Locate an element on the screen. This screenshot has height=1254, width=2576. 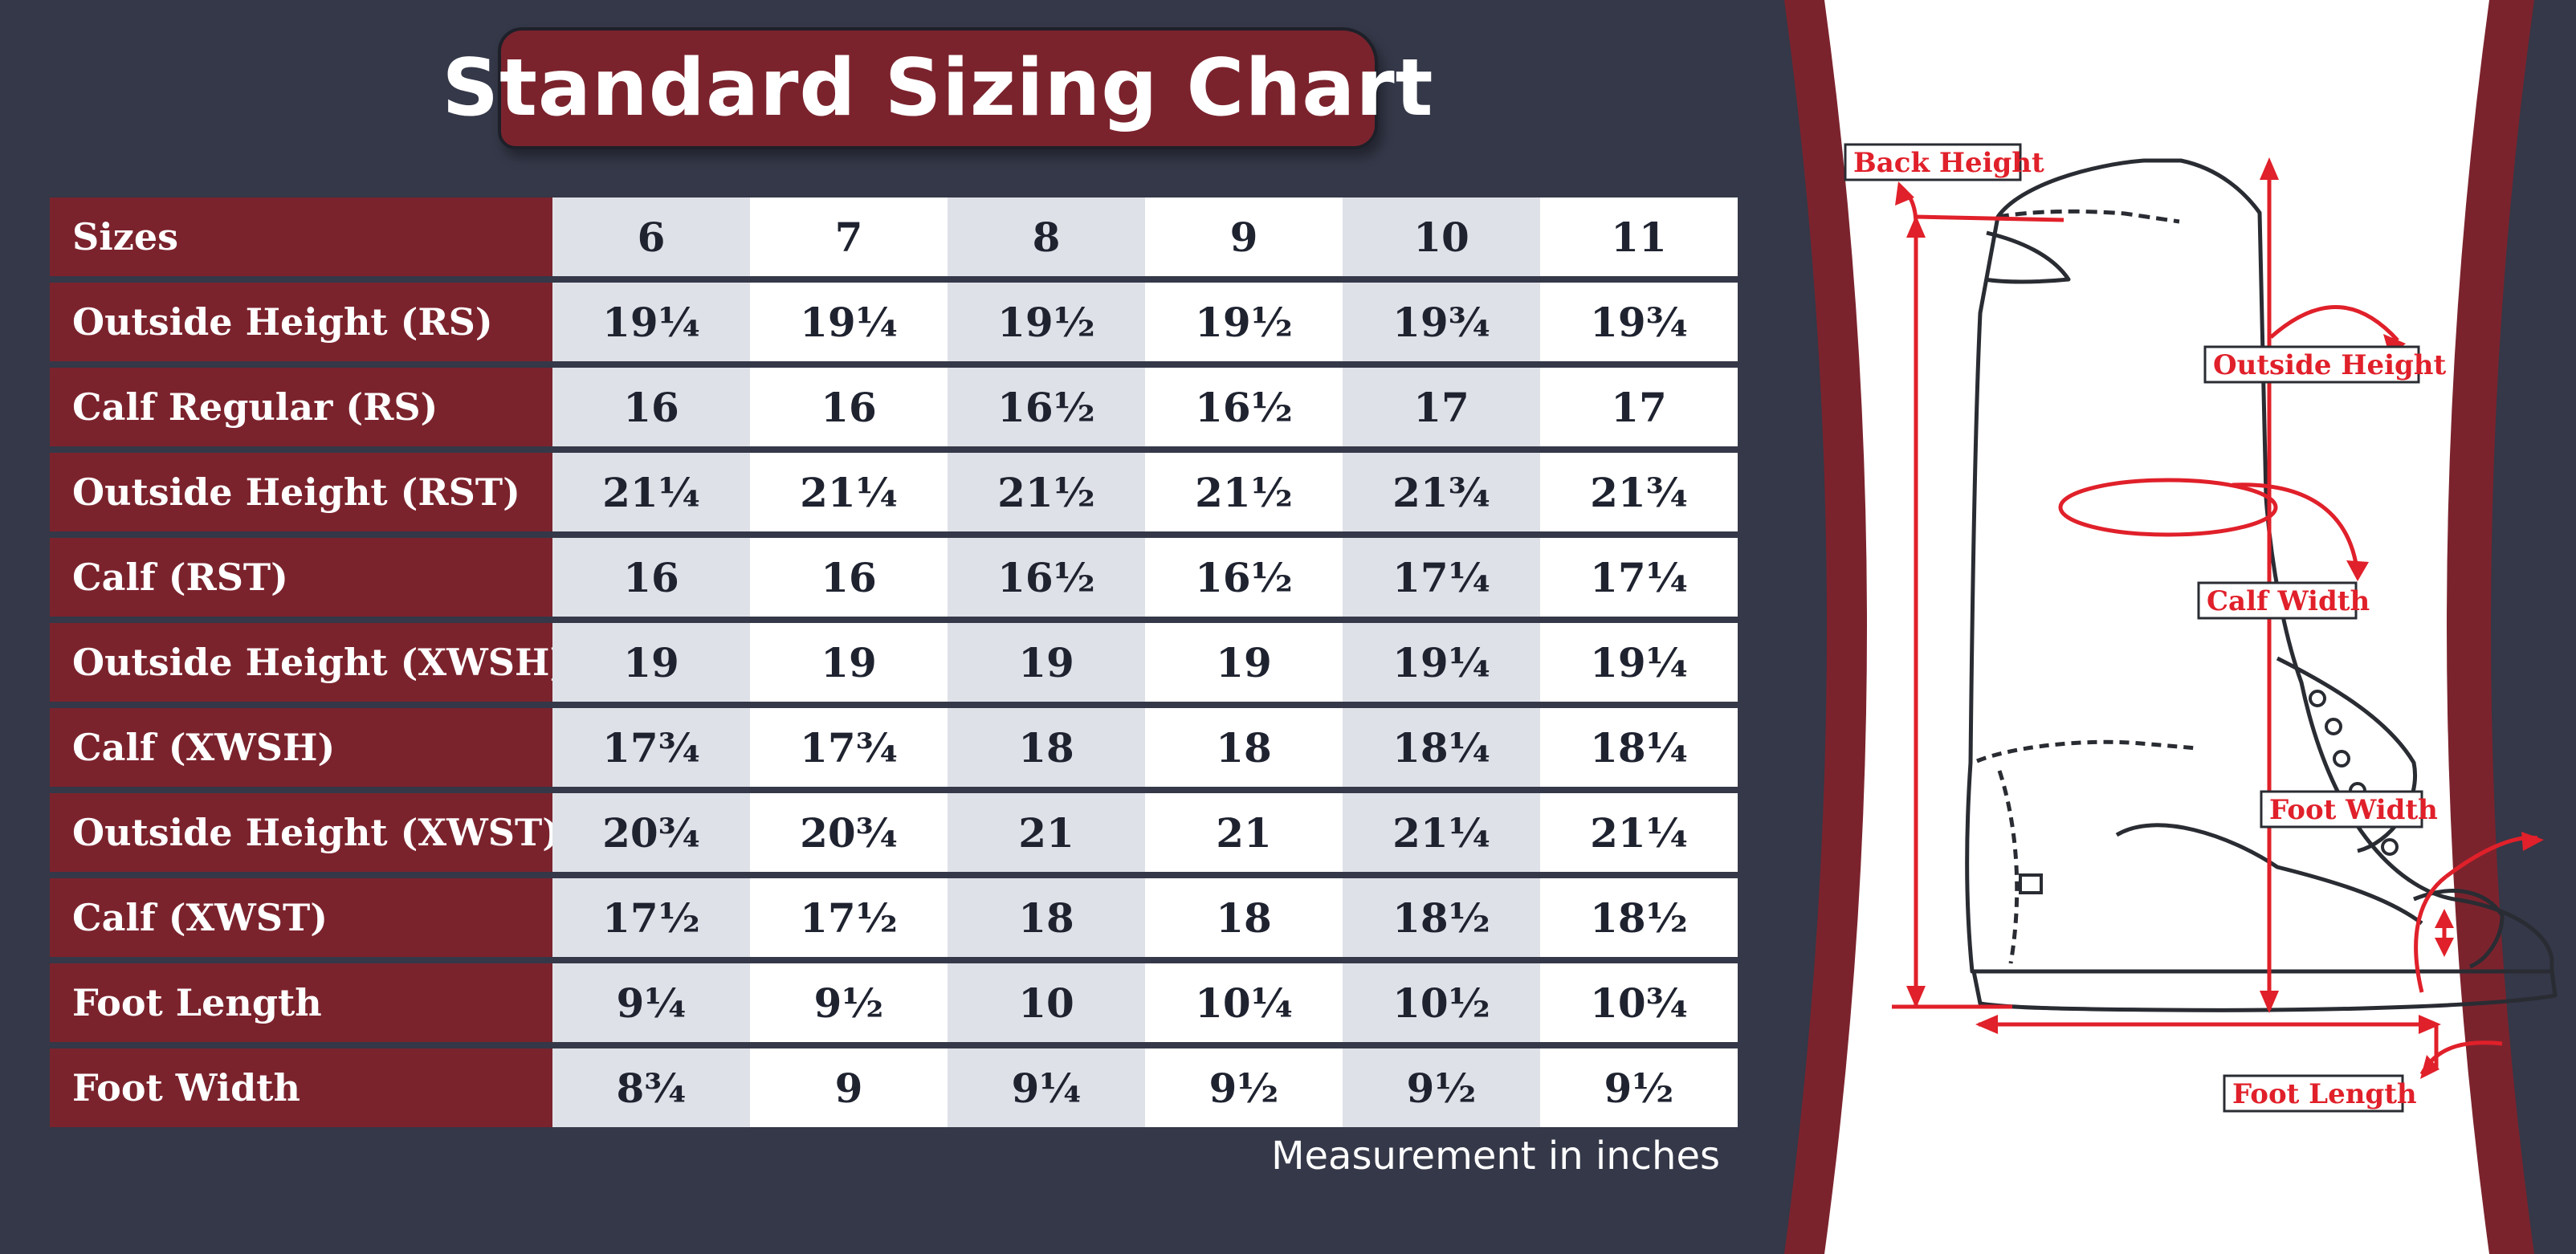
value-cell: 10¼ is located at coordinates (1244, 1003).